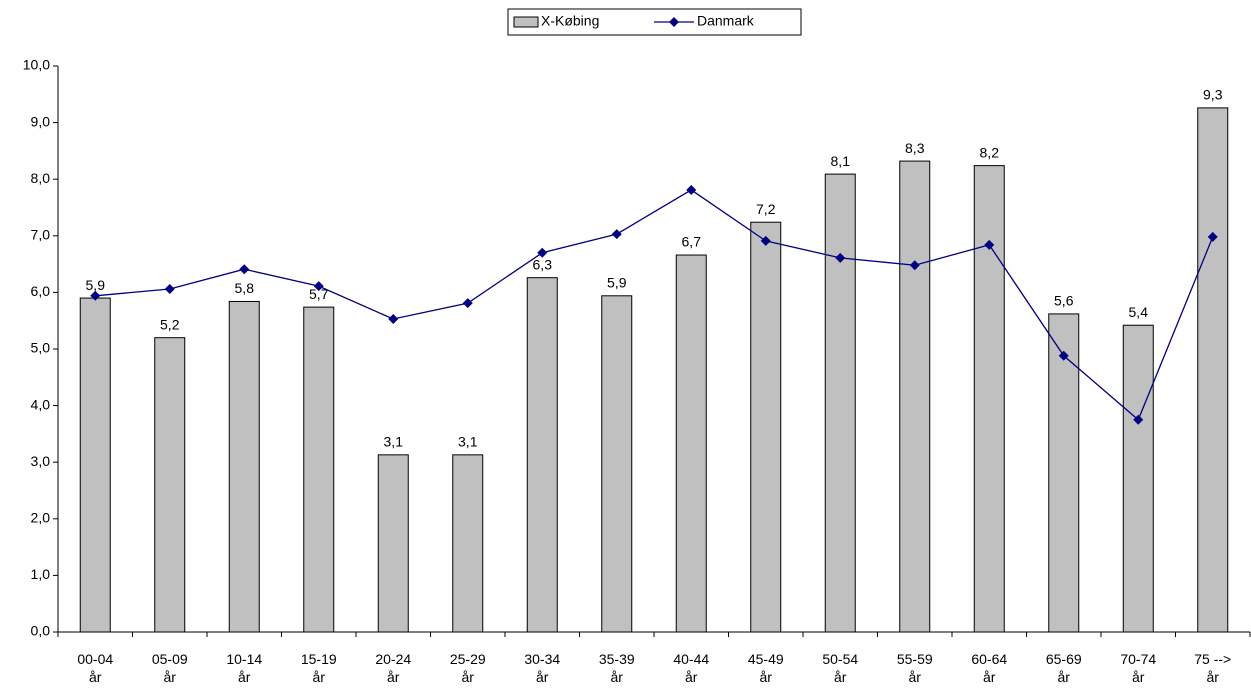  I want to click on y-tick-label: 5,0, so click(41, 348).